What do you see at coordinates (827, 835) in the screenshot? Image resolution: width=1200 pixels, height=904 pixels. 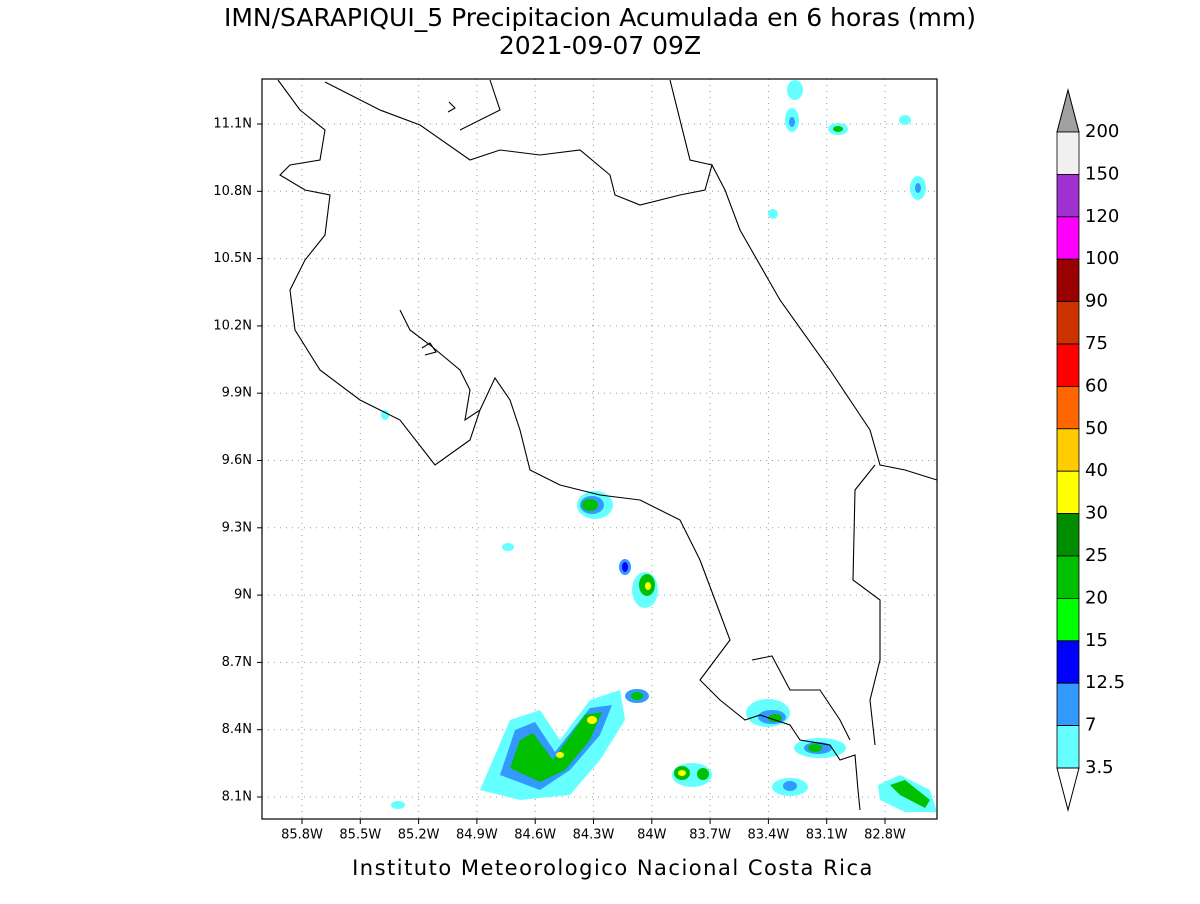 I see `lon-label: 83.1W` at bounding box center [827, 835].